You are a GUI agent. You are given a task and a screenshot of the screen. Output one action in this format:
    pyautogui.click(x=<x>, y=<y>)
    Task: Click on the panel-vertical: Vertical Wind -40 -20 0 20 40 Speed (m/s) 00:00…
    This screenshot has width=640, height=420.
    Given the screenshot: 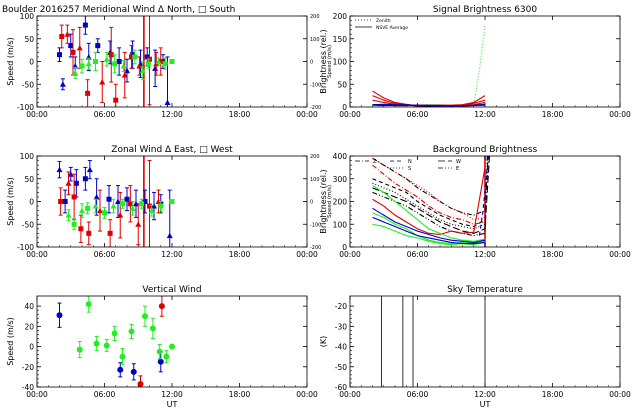 What is the action you would take?
    pyautogui.click(x=162, y=347)
    